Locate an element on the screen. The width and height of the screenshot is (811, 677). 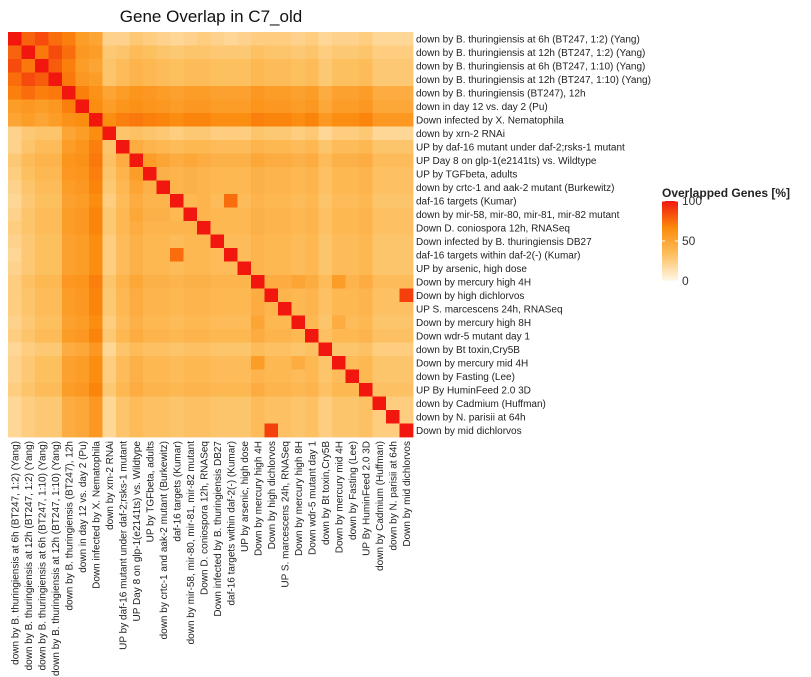
legend-tick-label: 50 is located at coordinates (689, 241).